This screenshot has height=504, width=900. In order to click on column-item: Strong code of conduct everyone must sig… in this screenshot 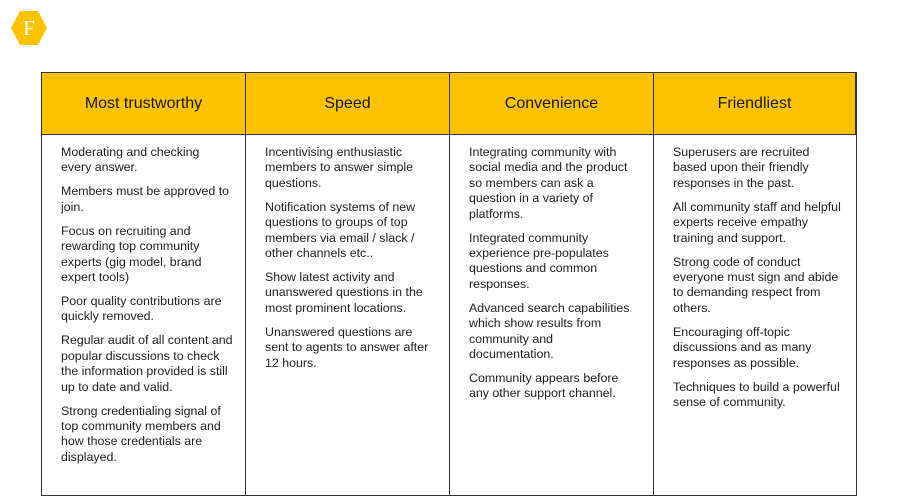, I will do `click(756, 284)`.